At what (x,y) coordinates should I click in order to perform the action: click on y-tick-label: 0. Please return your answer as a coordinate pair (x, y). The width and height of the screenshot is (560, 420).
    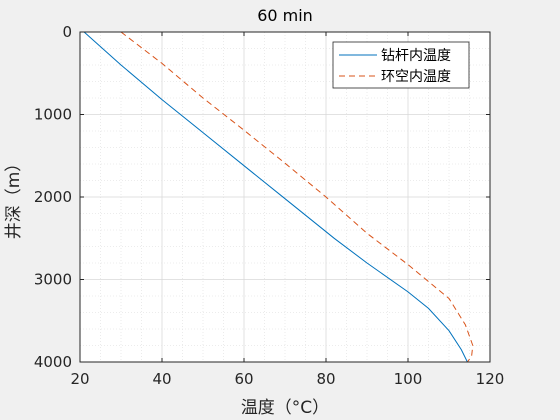
    Looking at the image, I should click on (67, 32).